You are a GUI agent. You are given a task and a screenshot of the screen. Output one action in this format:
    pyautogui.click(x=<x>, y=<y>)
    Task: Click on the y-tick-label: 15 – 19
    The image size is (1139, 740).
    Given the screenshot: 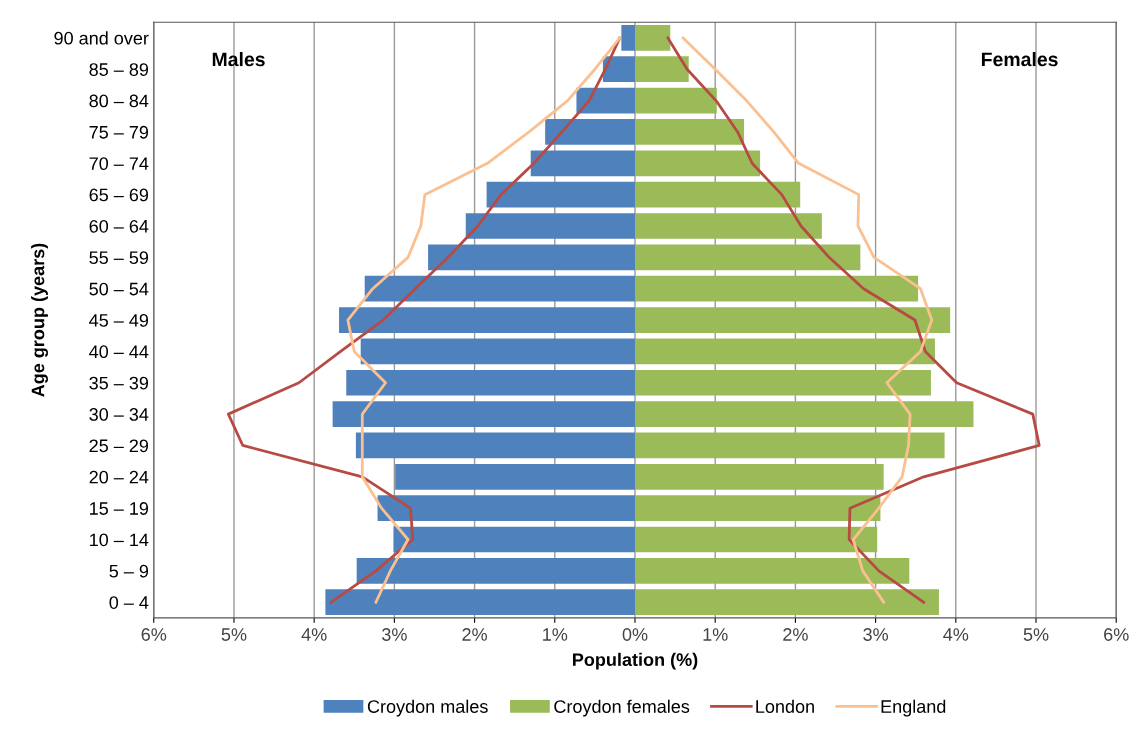 What is the action you would take?
    pyautogui.click(x=119, y=508)
    